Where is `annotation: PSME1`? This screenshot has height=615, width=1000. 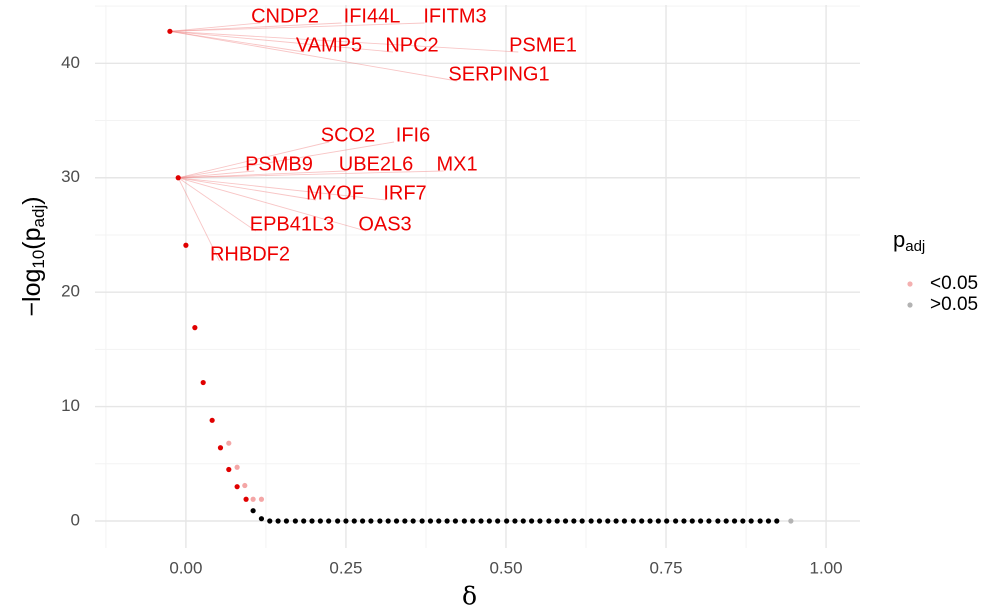 annotation: PSME1 is located at coordinates (543, 45).